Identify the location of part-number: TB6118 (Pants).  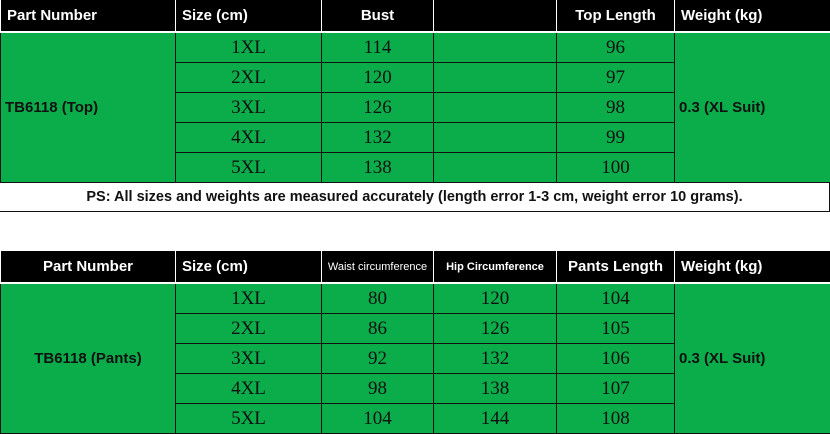
(88, 358).